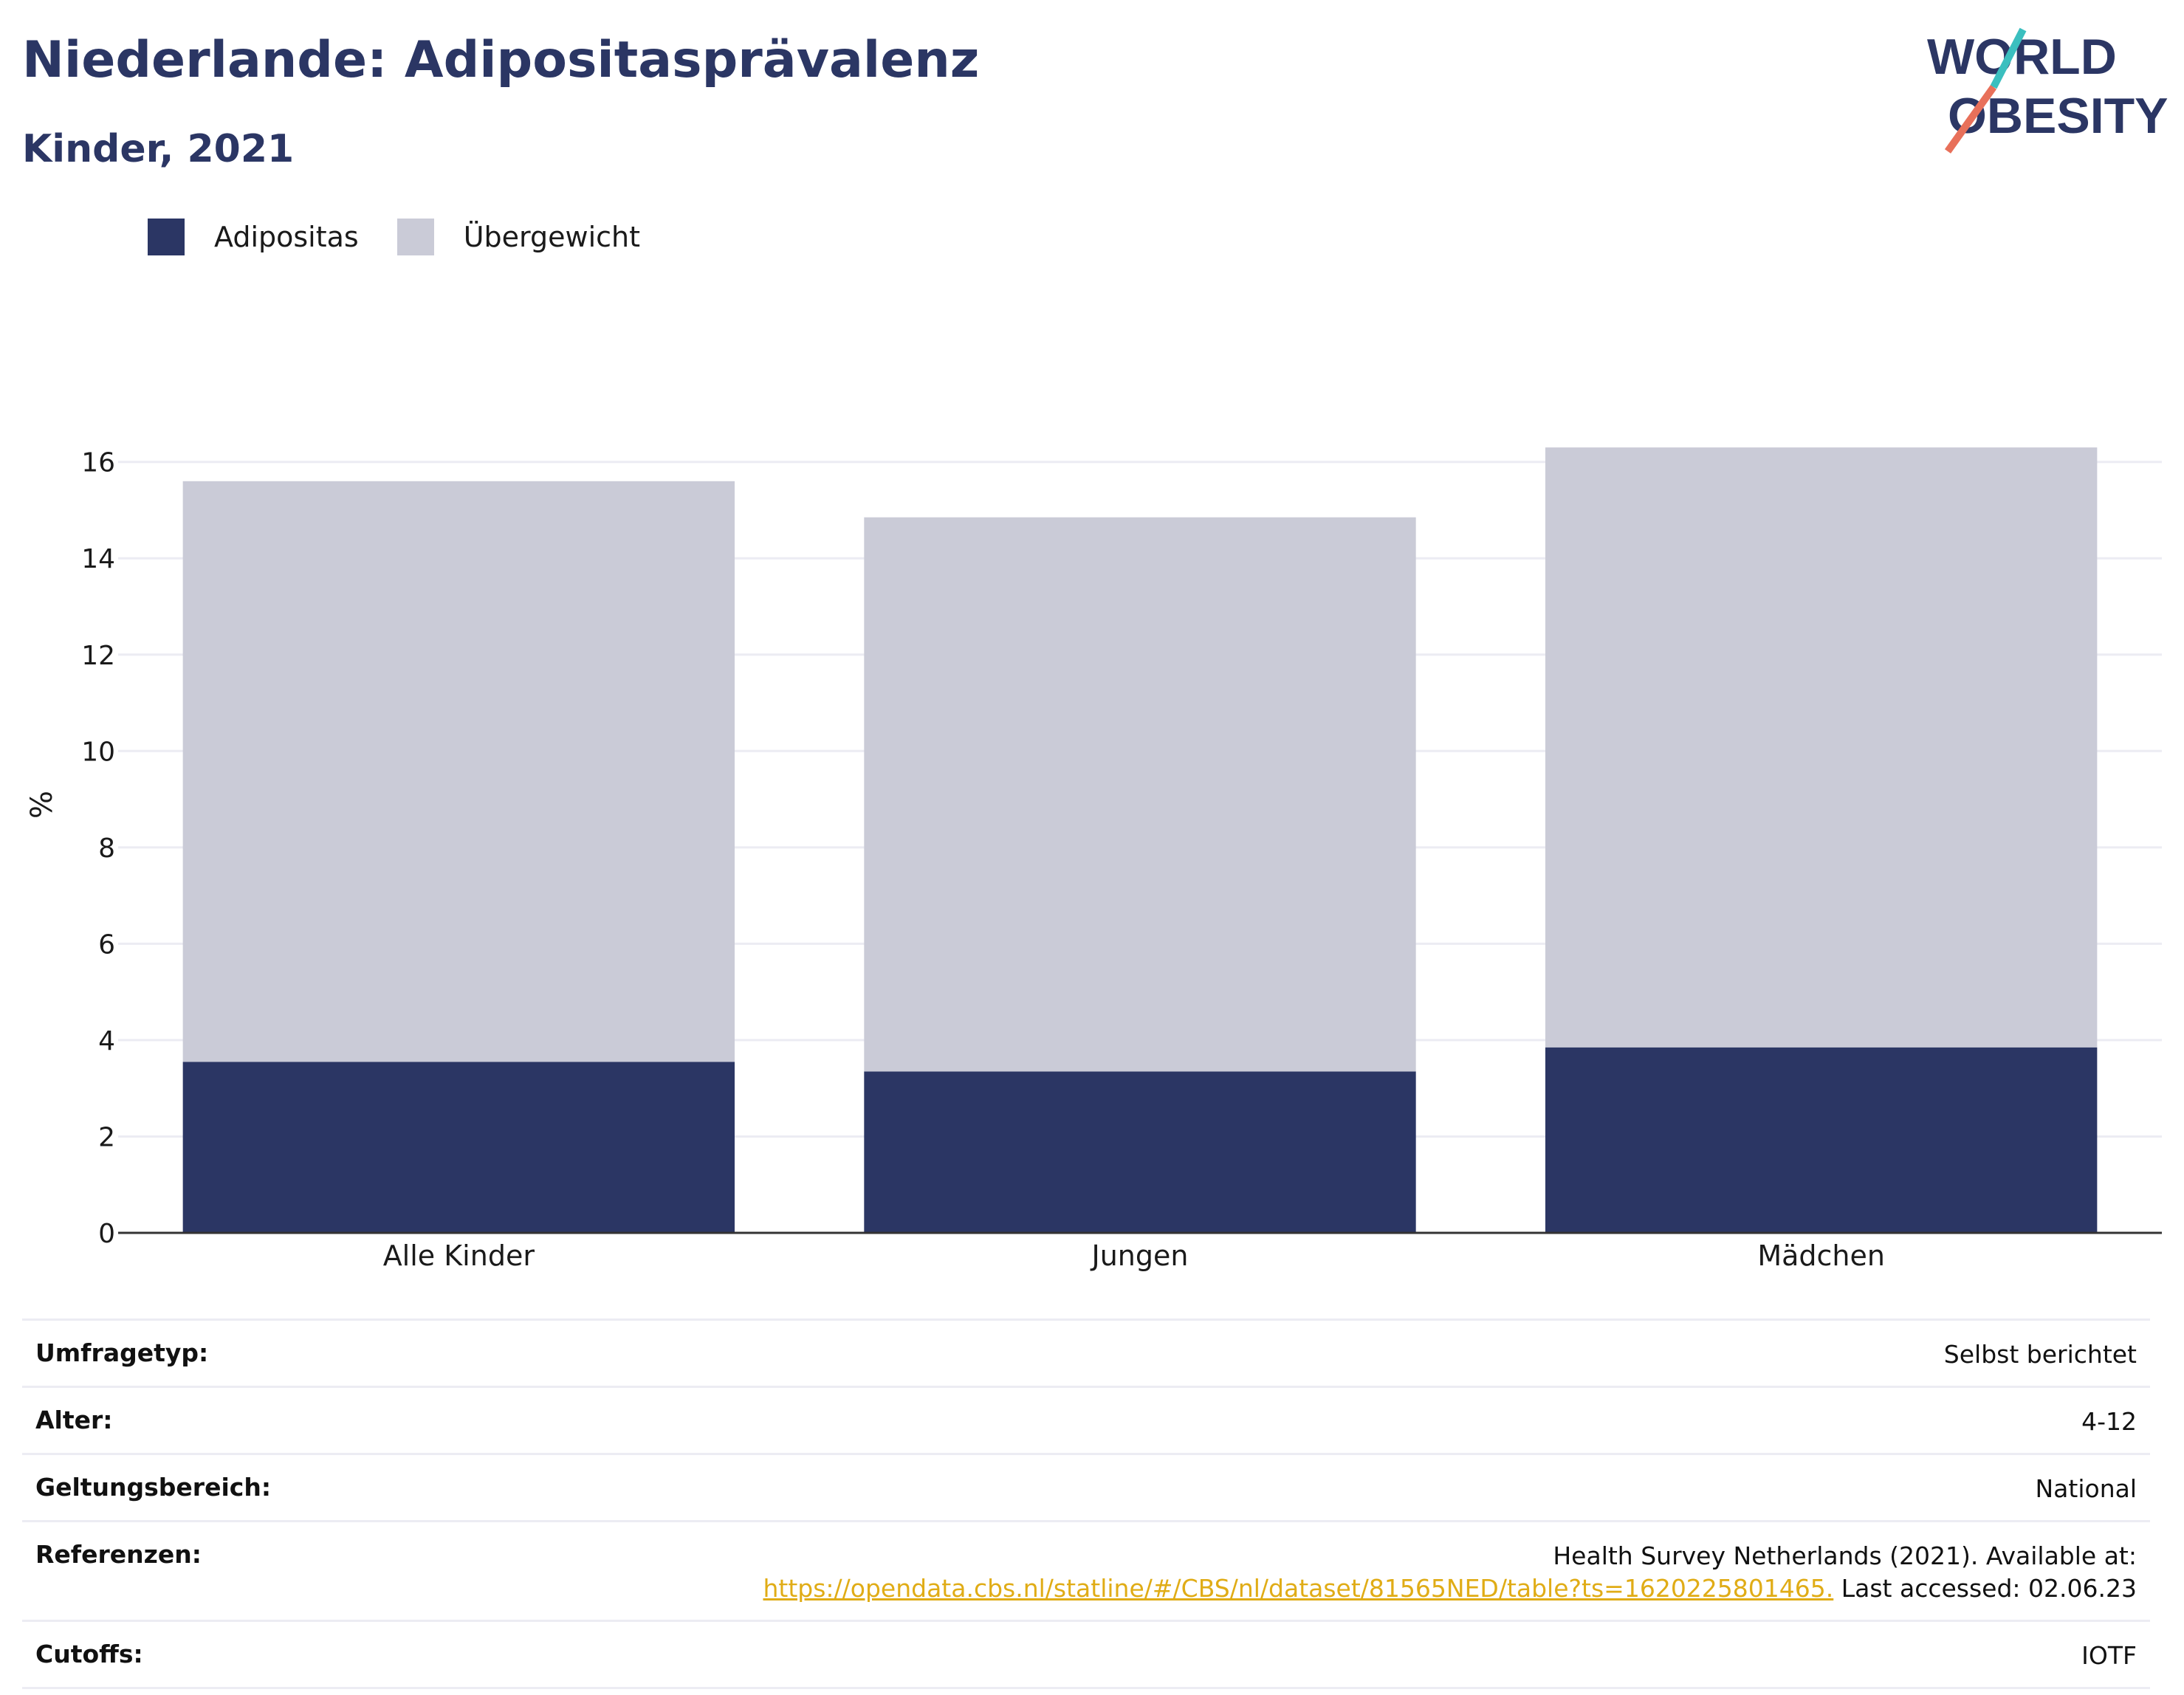 The width and height of the screenshot is (2184, 1695). I want to click on y-tick-label: 8, so click(107, 849).